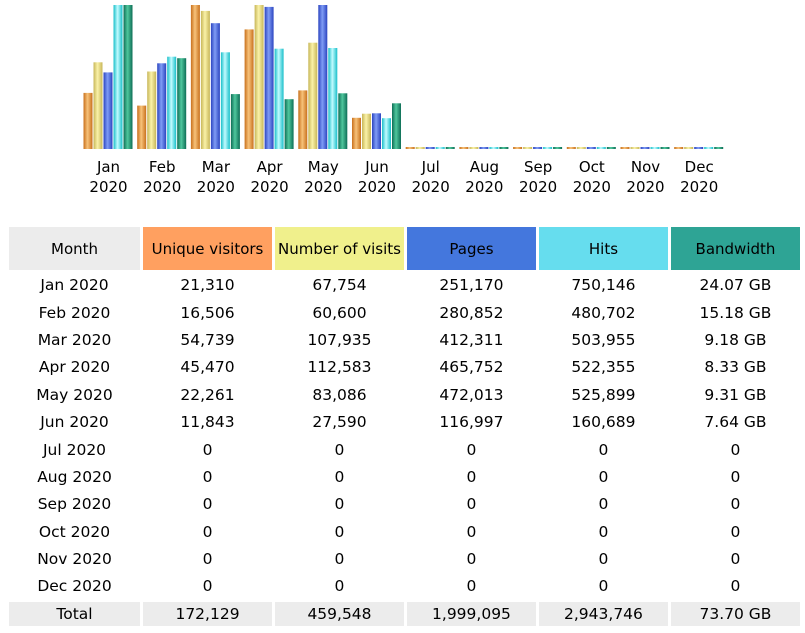 This screenshot has width=805, height=633. What do you see at coordinates (611, 148) in the screenshot?
I see `bar-bandwidth-oct` at bounding box center [611, 148].